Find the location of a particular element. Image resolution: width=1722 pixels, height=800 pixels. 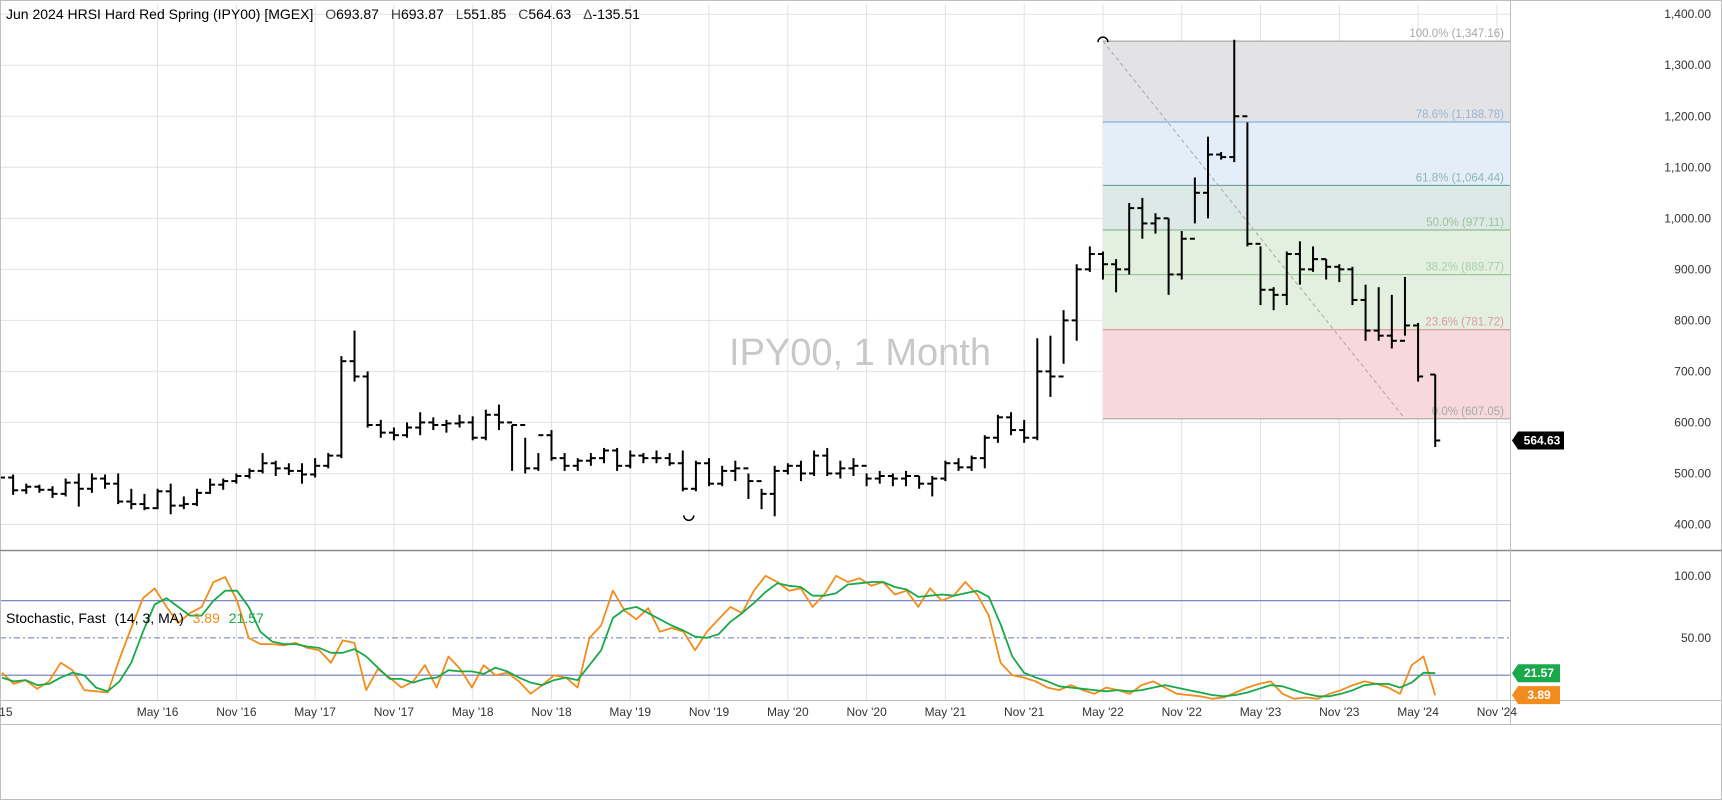

fib-trend-line is located at coordinates (1254, 230).